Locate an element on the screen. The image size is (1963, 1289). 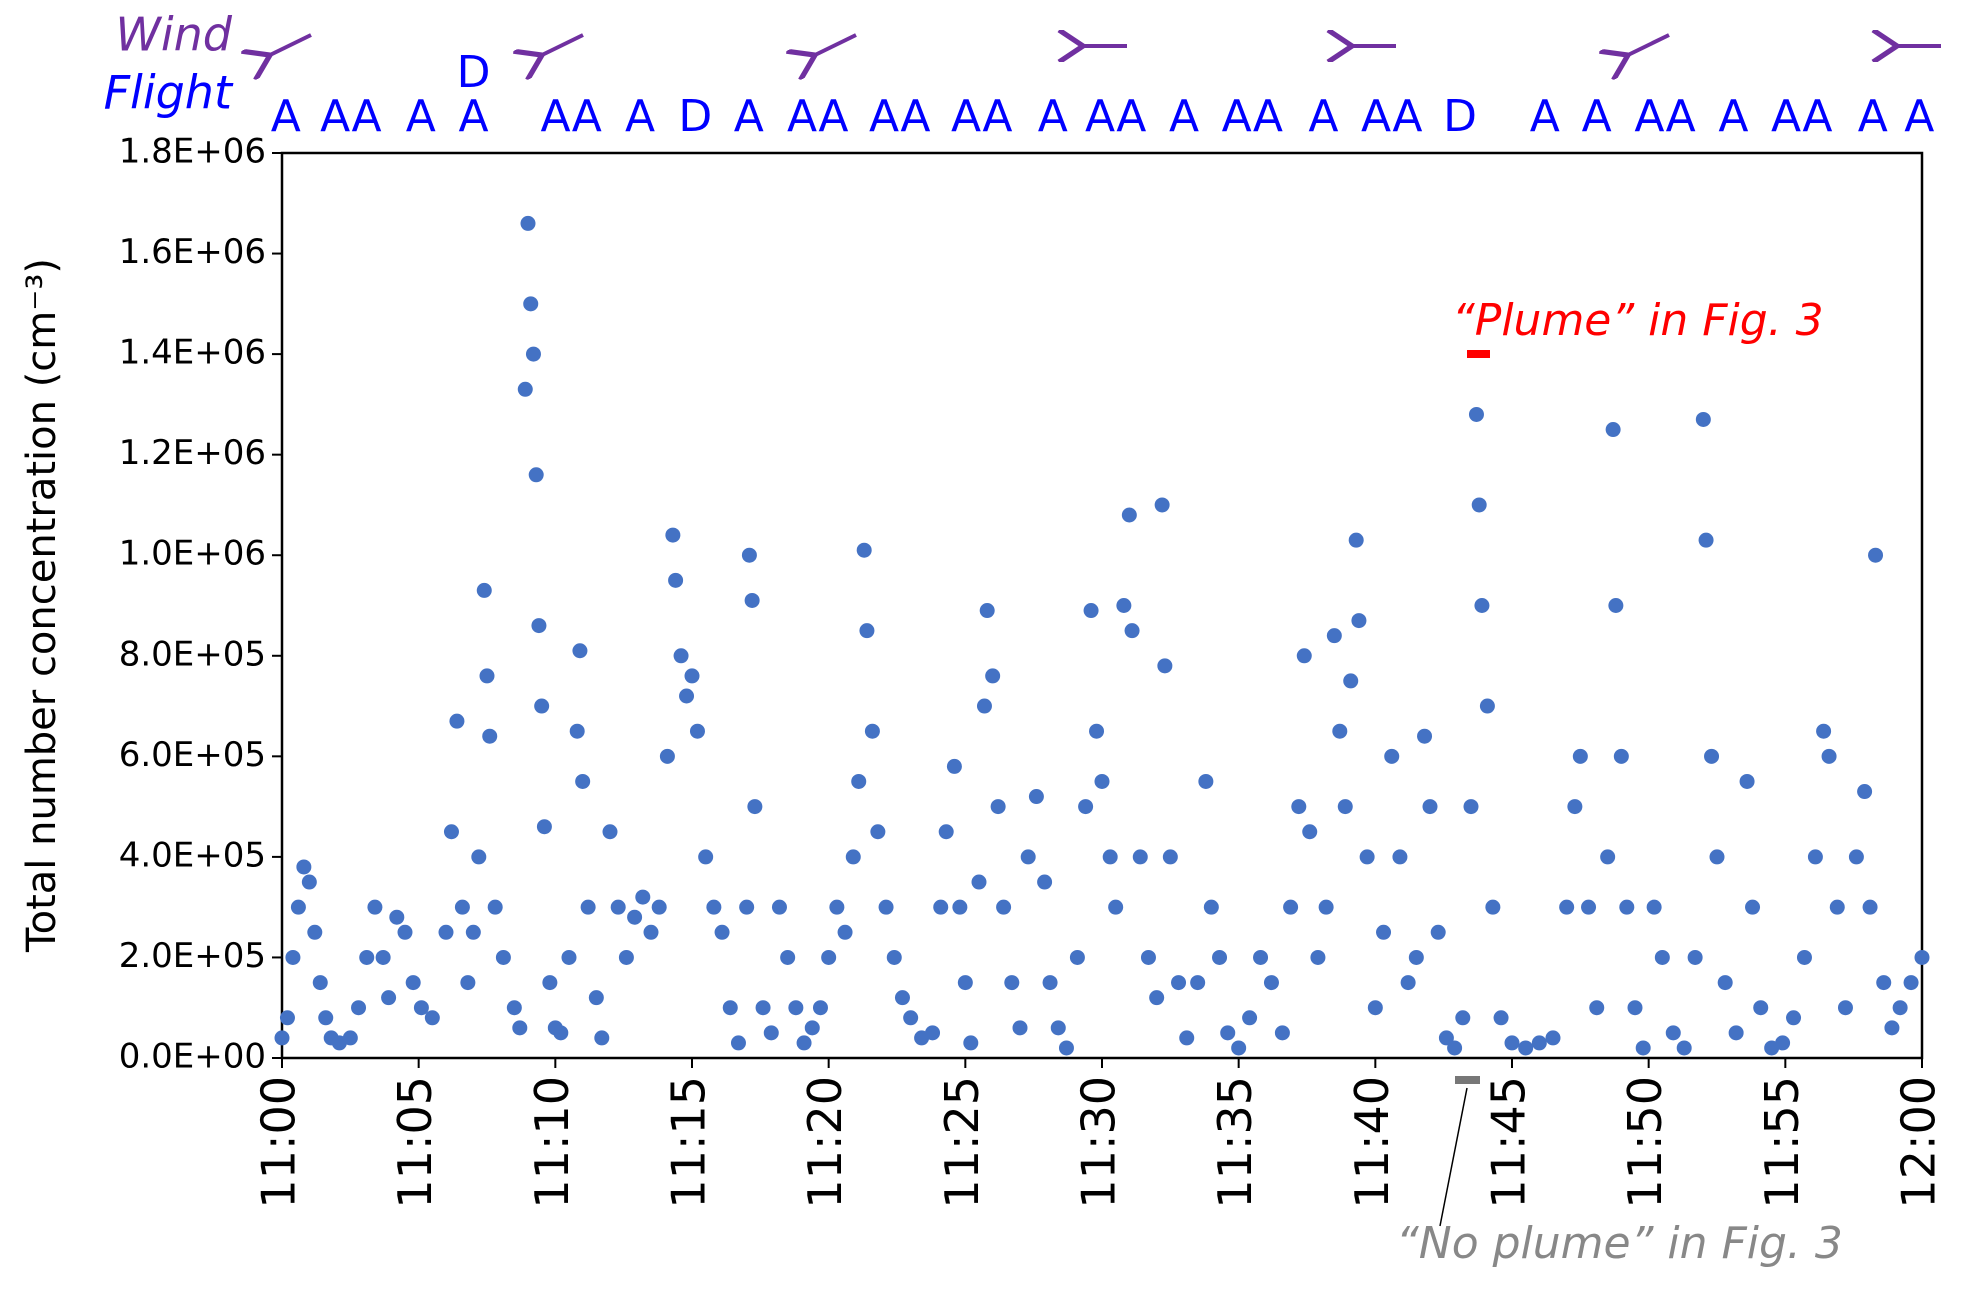
leader-line is located at coordinates (1453, 1157).